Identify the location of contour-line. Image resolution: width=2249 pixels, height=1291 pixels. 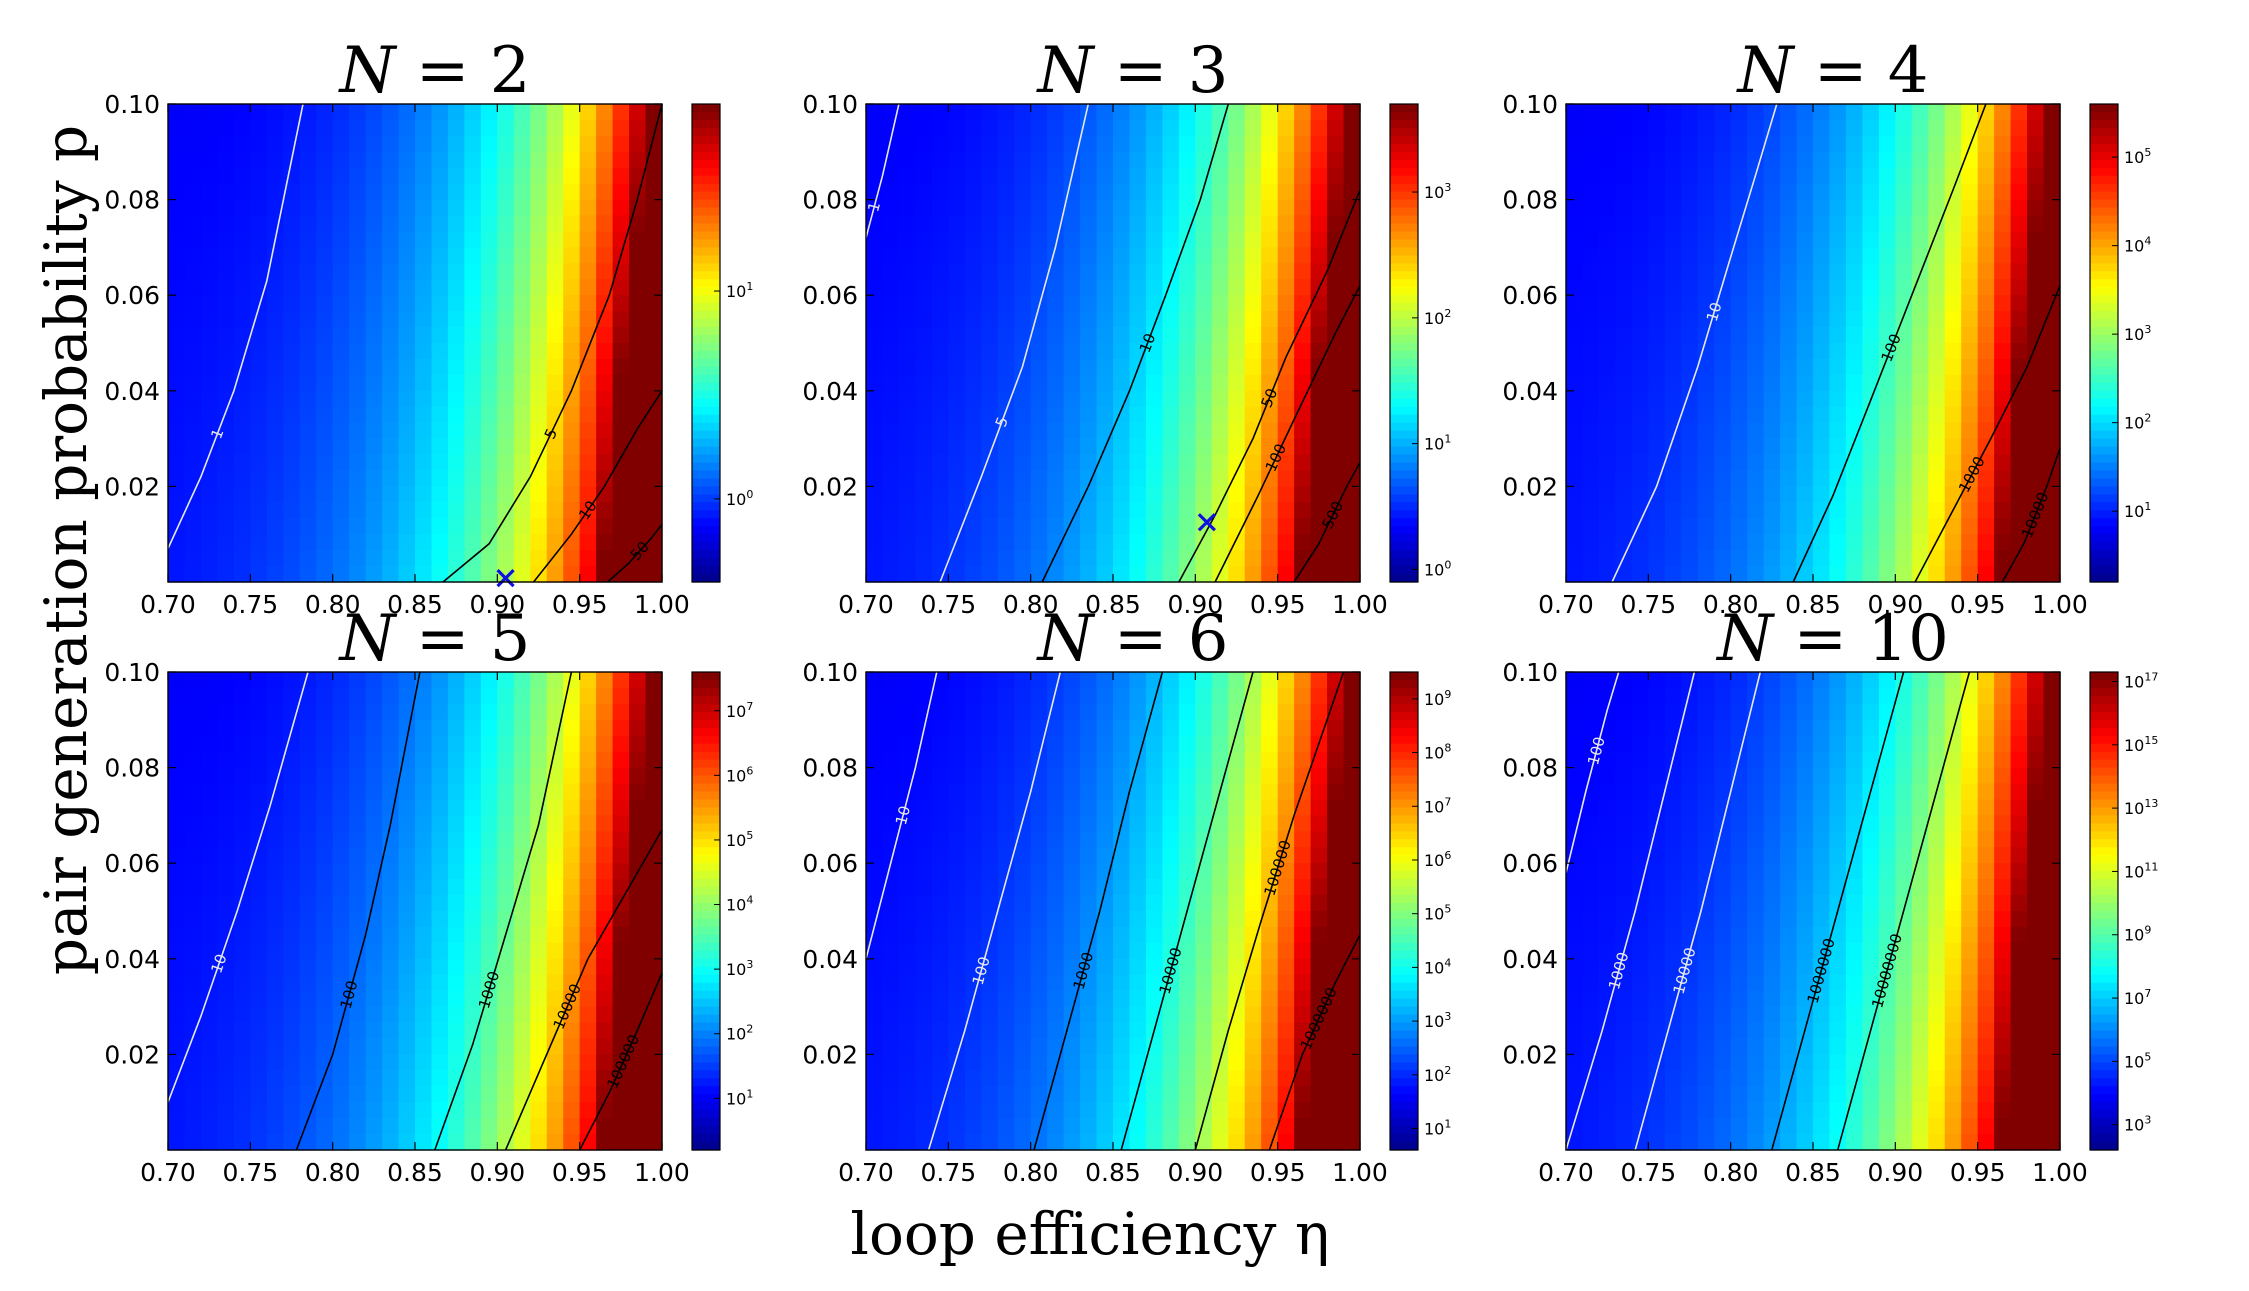
(1889, 343).